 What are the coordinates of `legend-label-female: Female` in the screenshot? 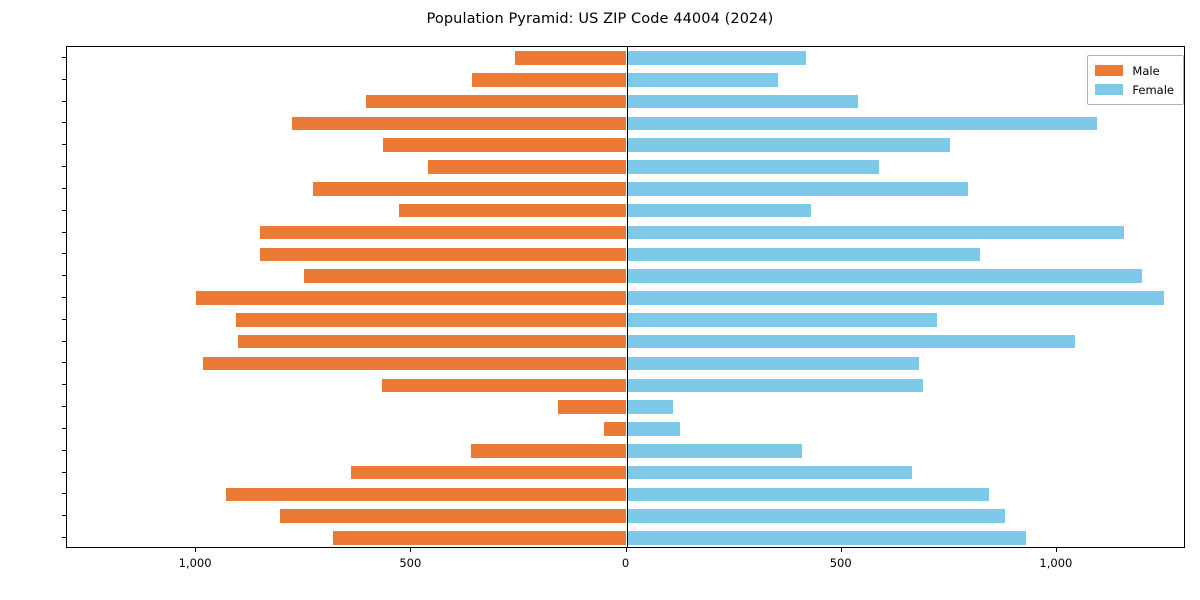 It's located at (1153, 89).